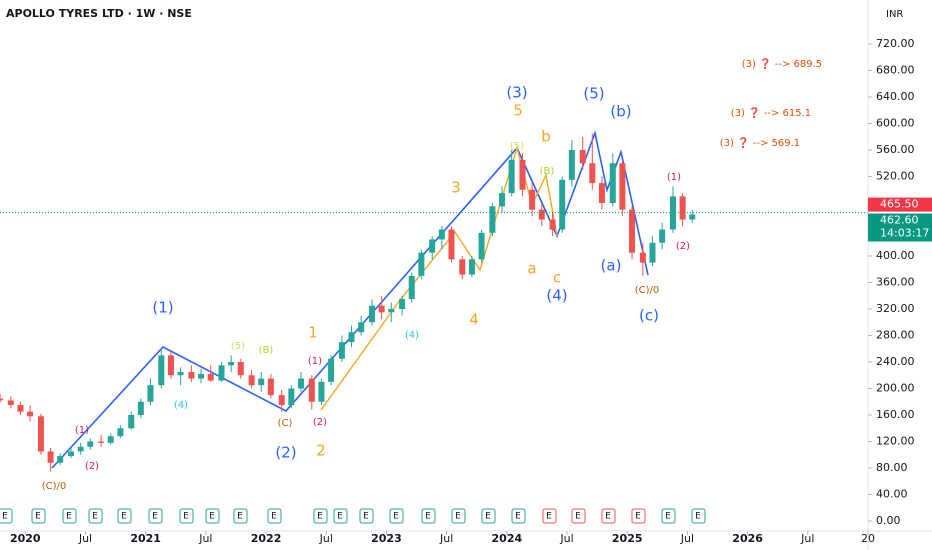  I want to click on wave-label: (b), so click(620, 112).